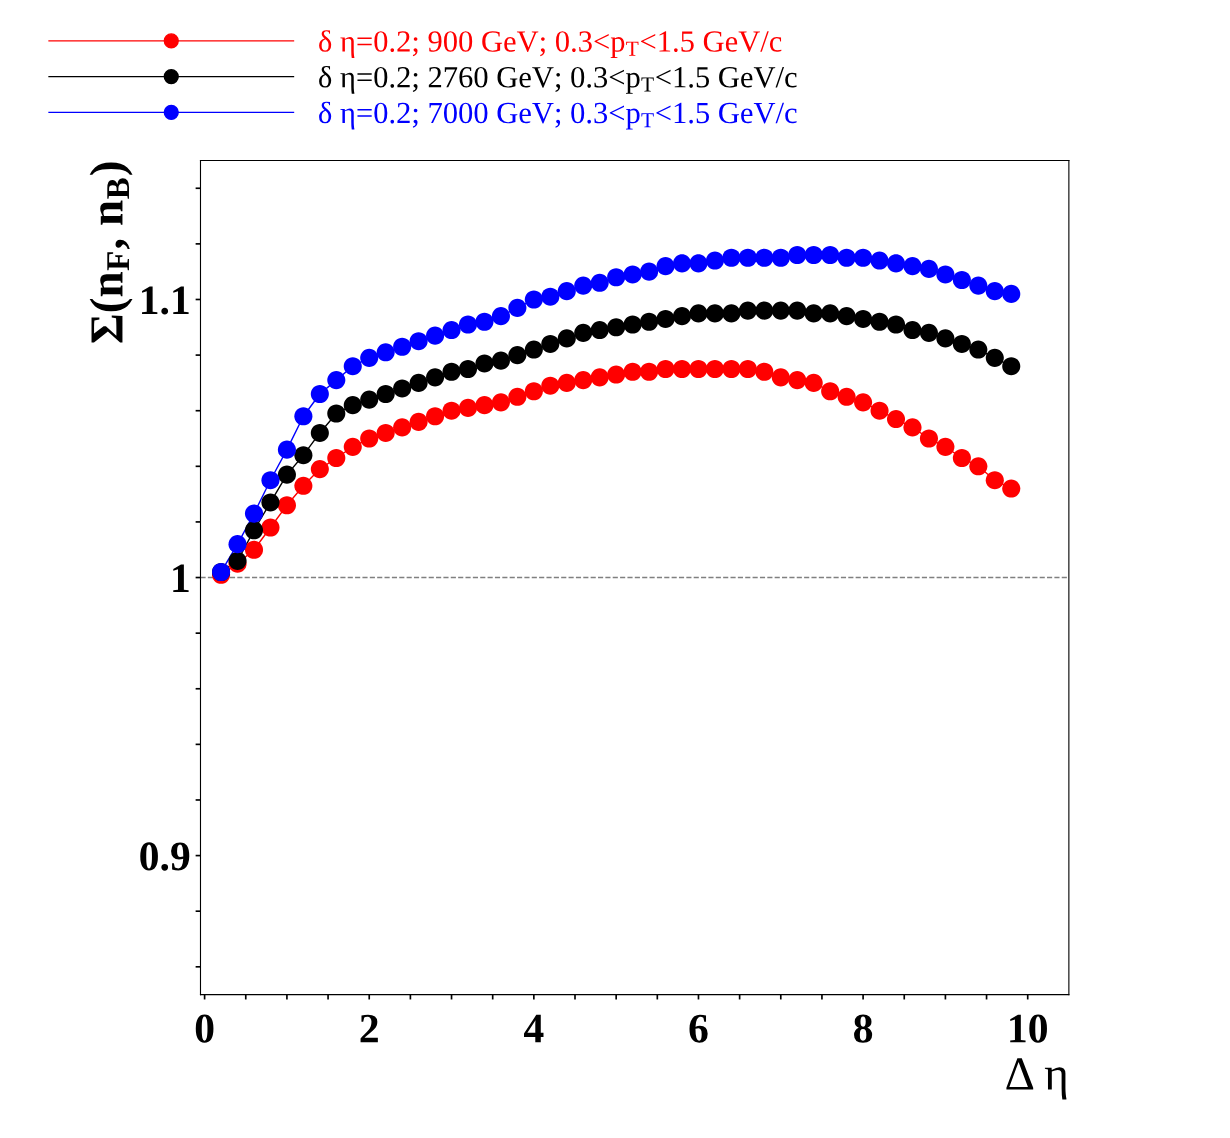  I want to click on x-tick-label: 4, so click(534, 1028).